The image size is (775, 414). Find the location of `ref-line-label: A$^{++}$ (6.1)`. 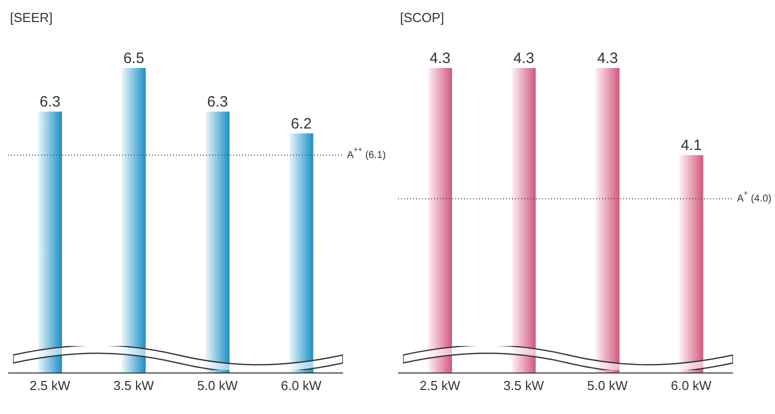

ref-line-label: A$^{++}$ (6.1) is located at coordinates (366, 153).